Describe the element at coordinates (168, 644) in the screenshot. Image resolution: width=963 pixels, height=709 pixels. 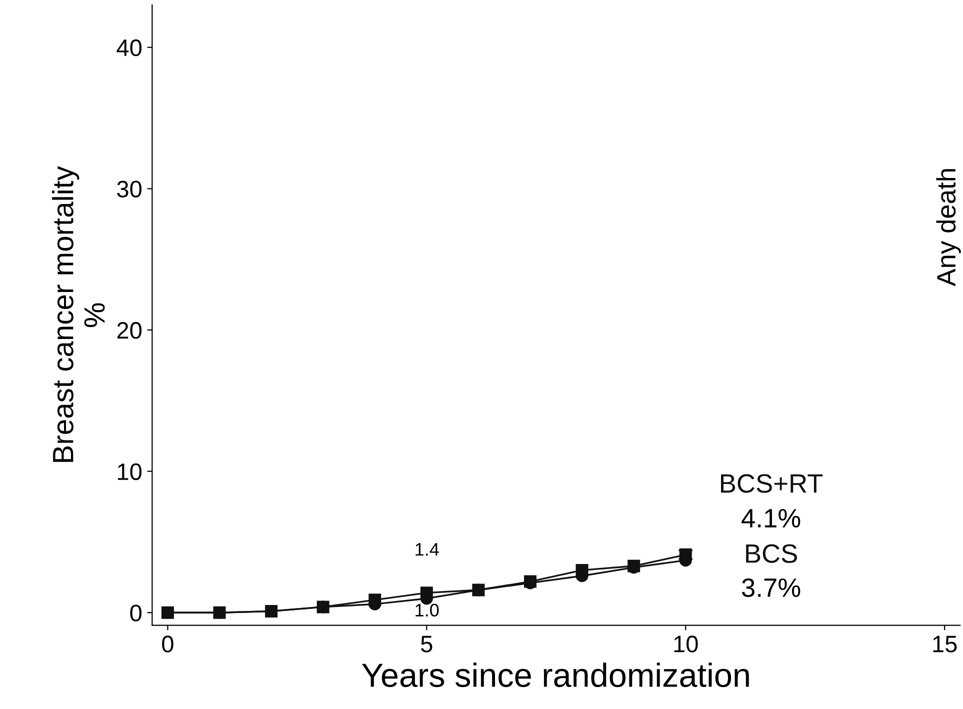
I see `x-tick-label: 0` at that location.